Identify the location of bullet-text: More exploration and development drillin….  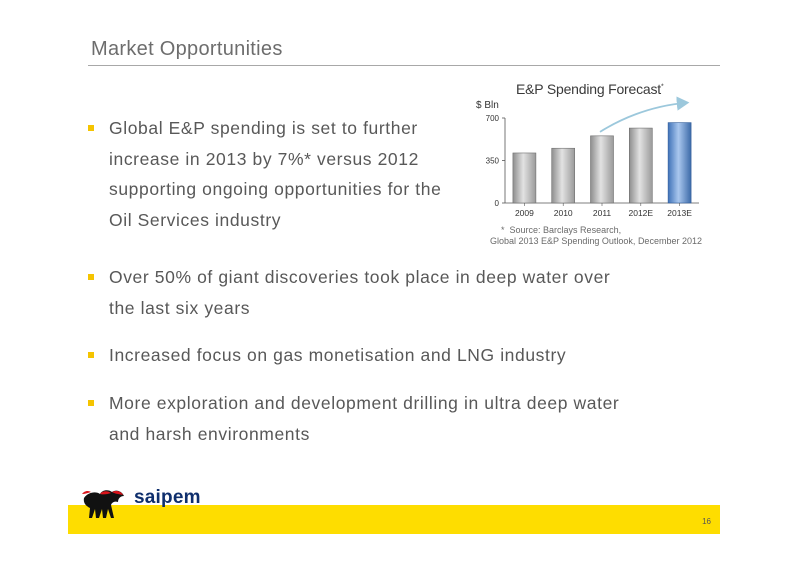
(364, 418).